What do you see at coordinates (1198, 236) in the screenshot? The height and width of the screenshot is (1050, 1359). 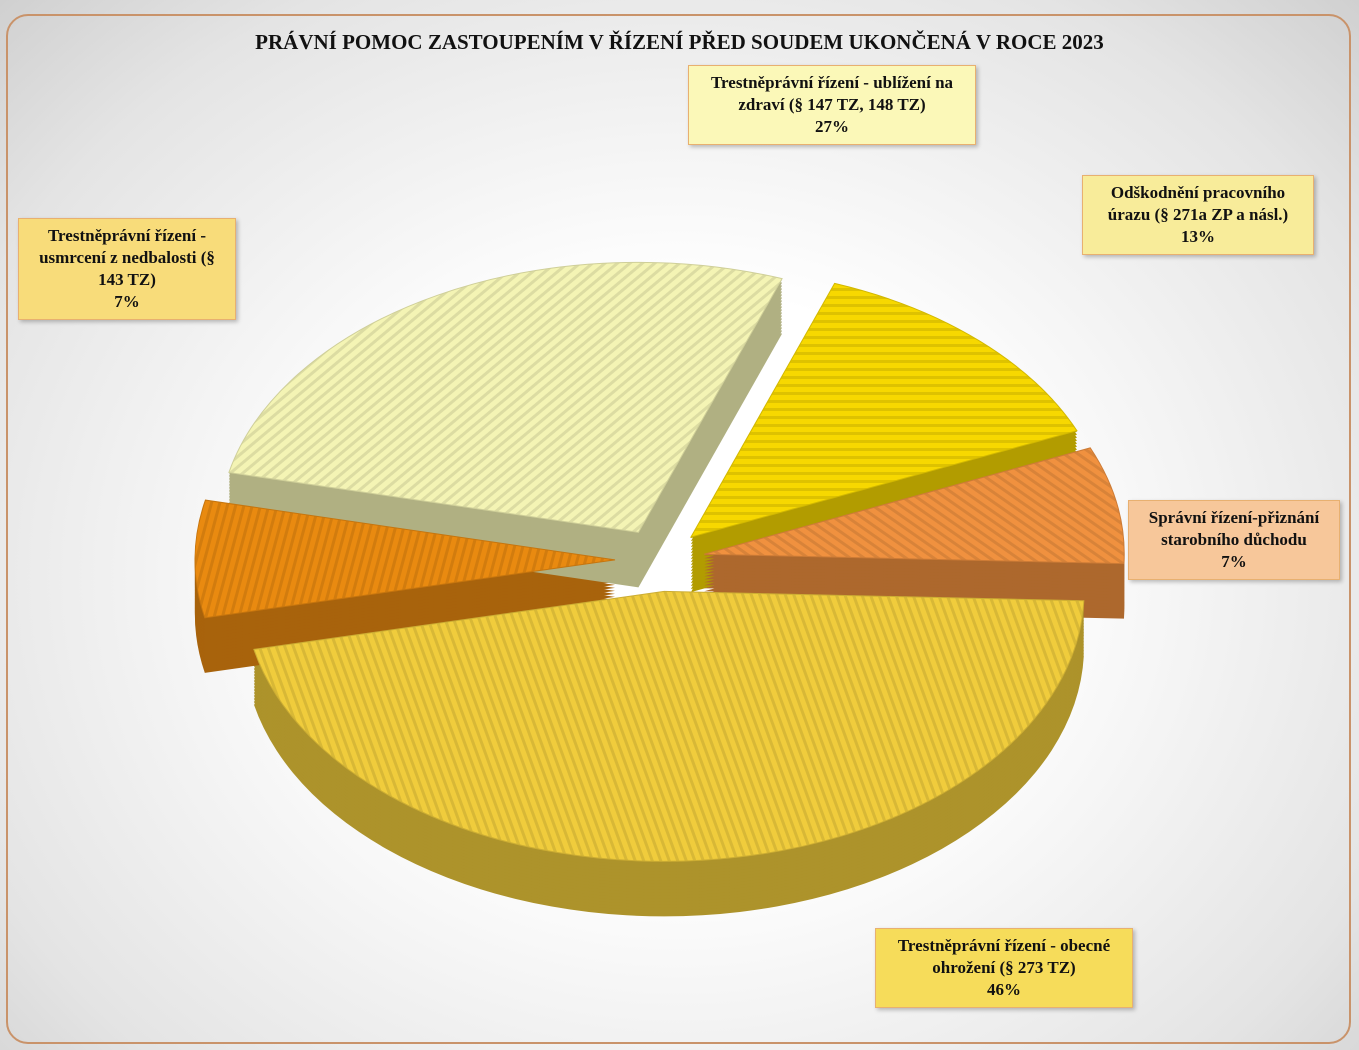 I see `value-label: 13%` at bounding box center [1198, 236].